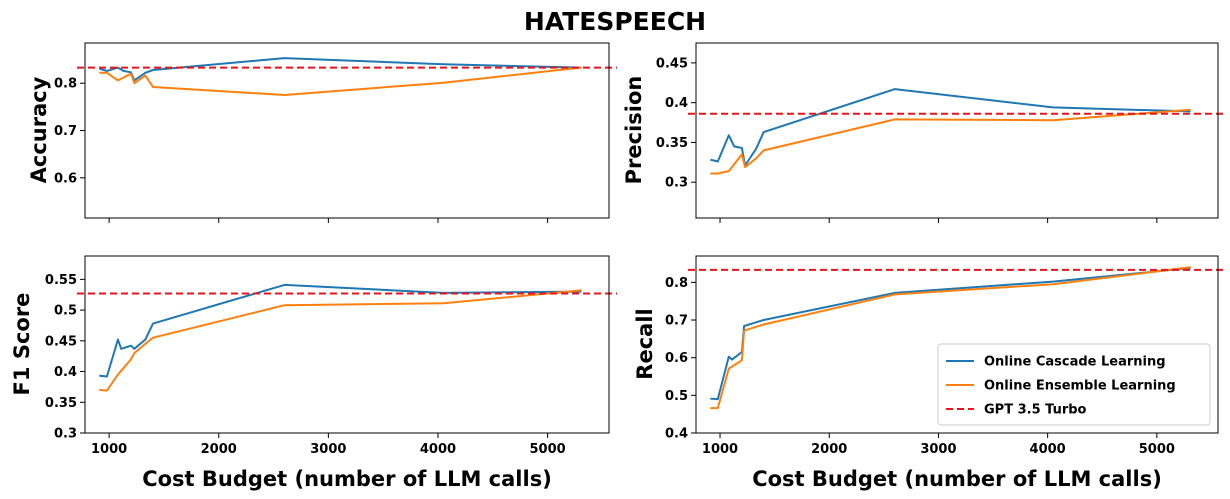 The image size is (1230, 499). Describe the element at coordinates (1035, 410) in the screenshot. I see `legend-entry: GPT 3.5 Turbo` at that location.